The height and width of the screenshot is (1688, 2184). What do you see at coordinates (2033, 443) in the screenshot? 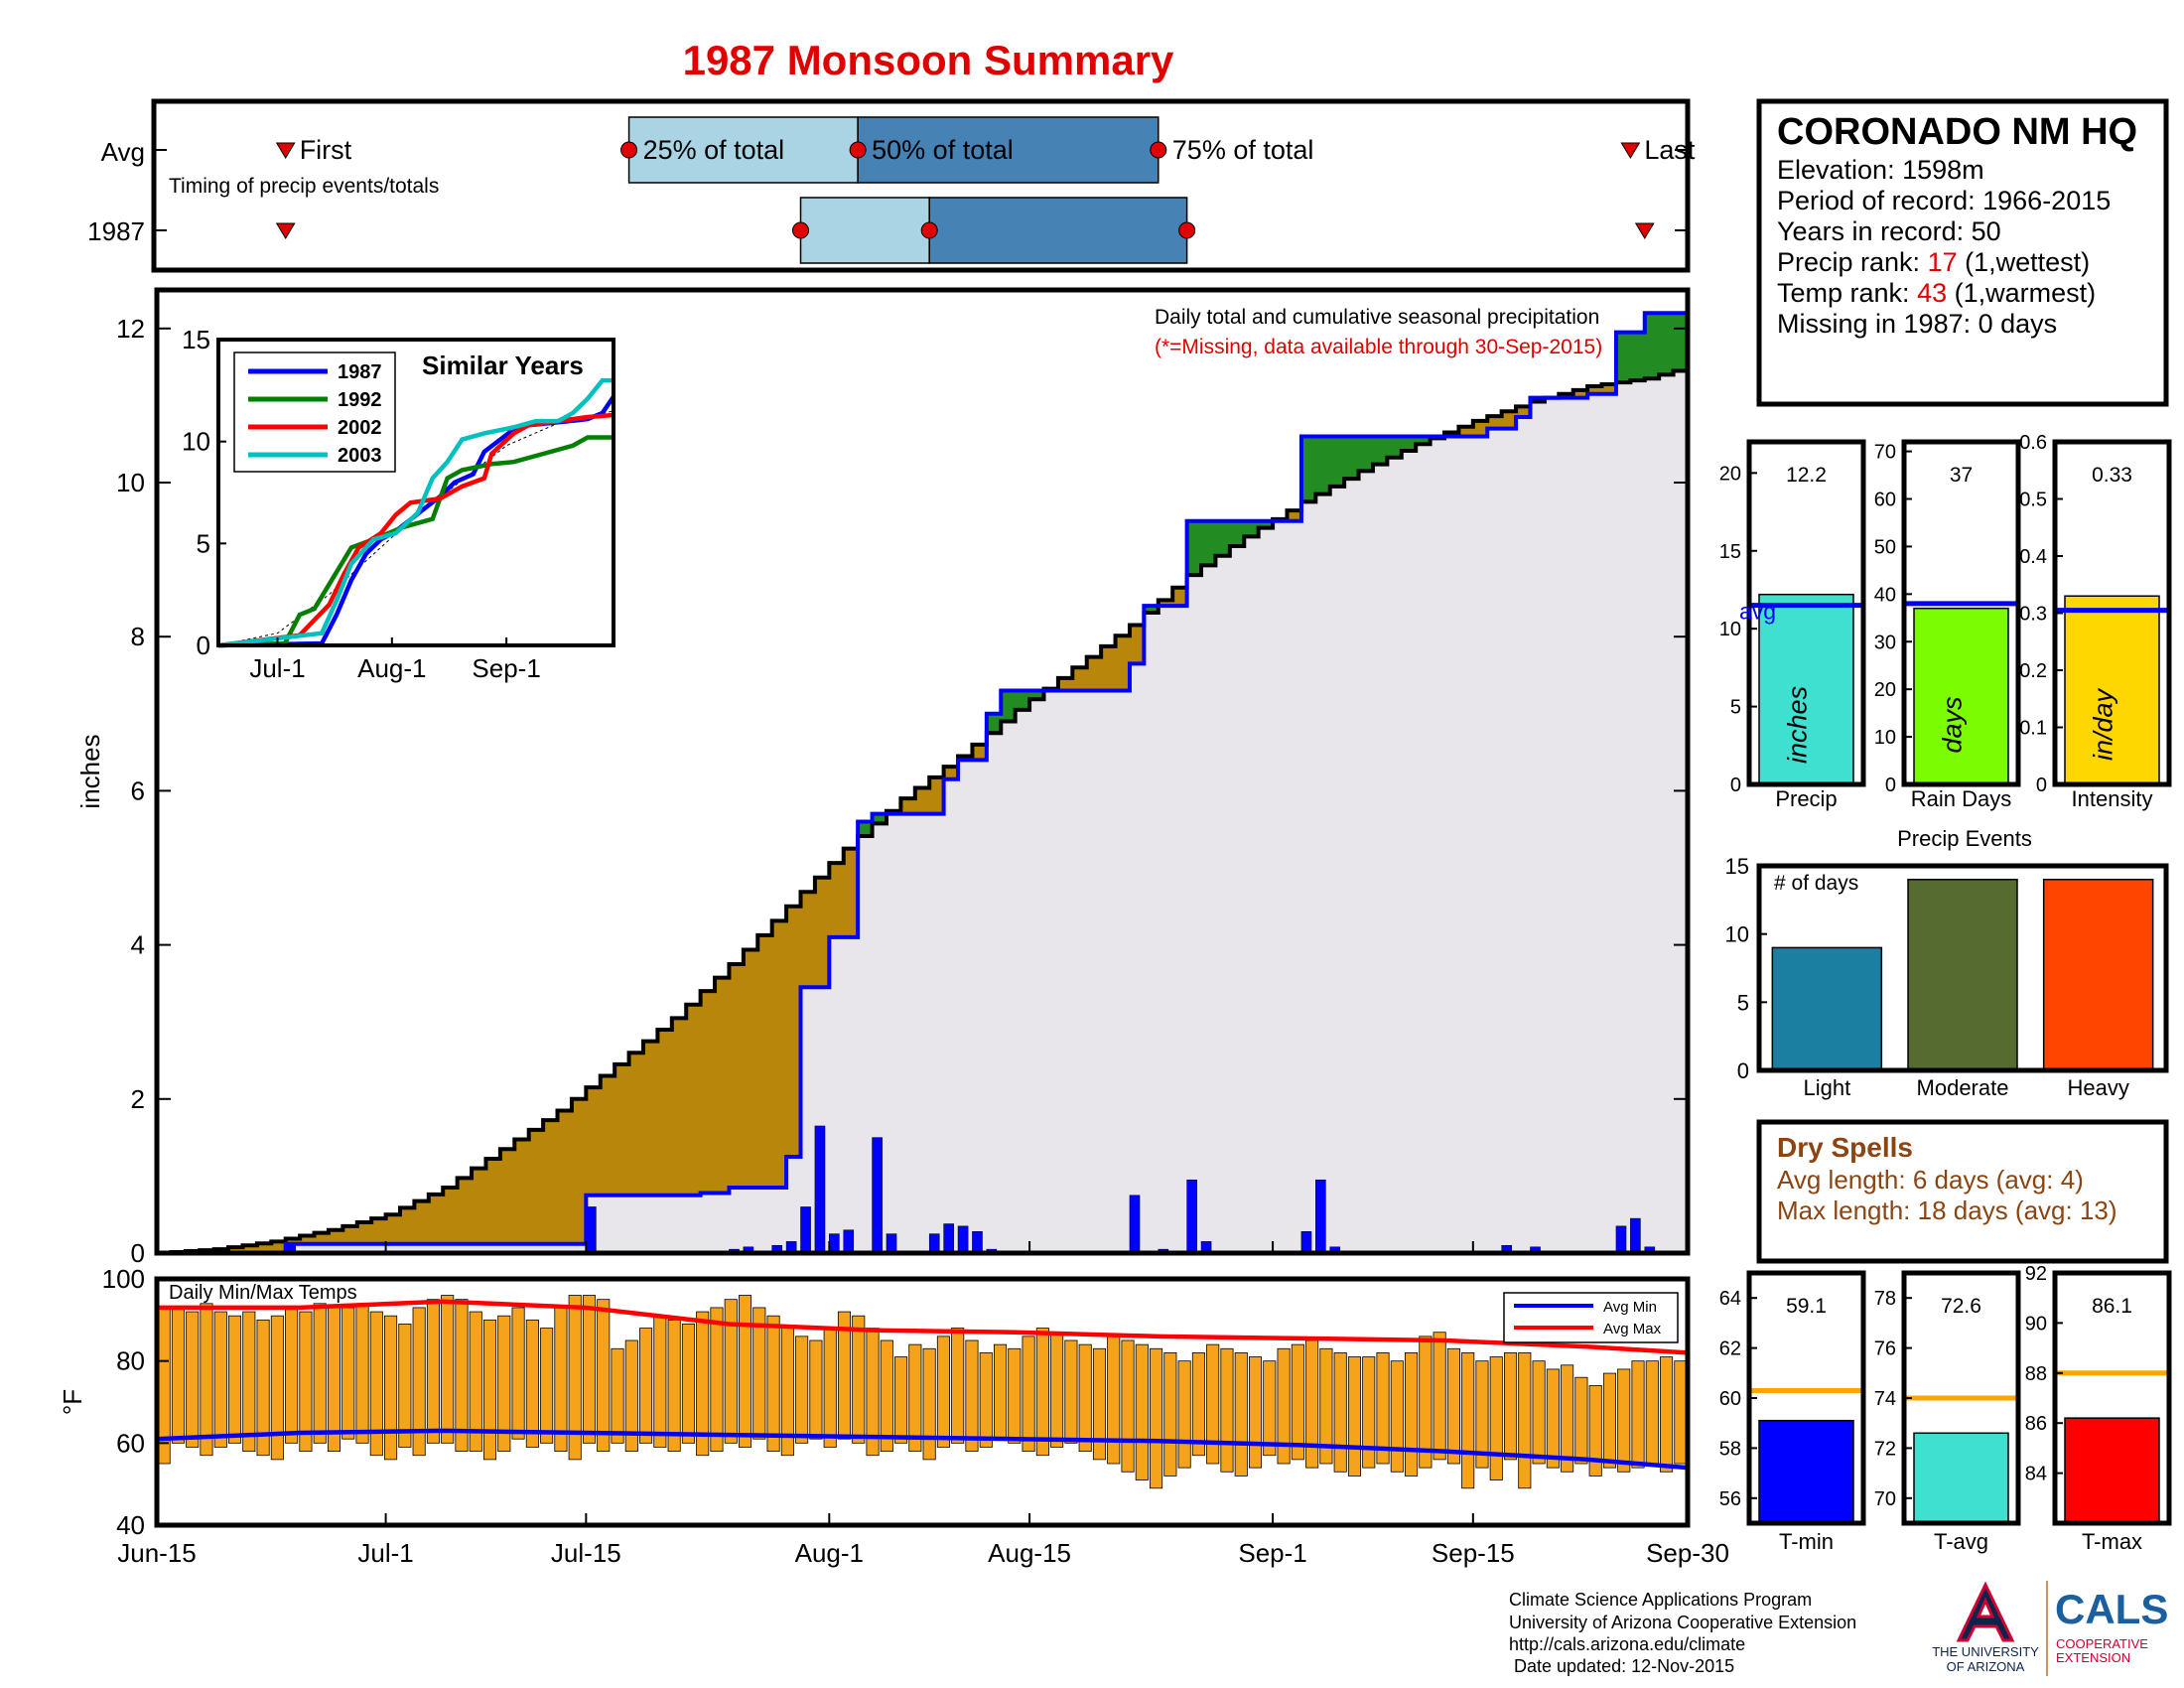
I see `mini-y-tick-label: 0.6` at bounding box center [2033, 443].